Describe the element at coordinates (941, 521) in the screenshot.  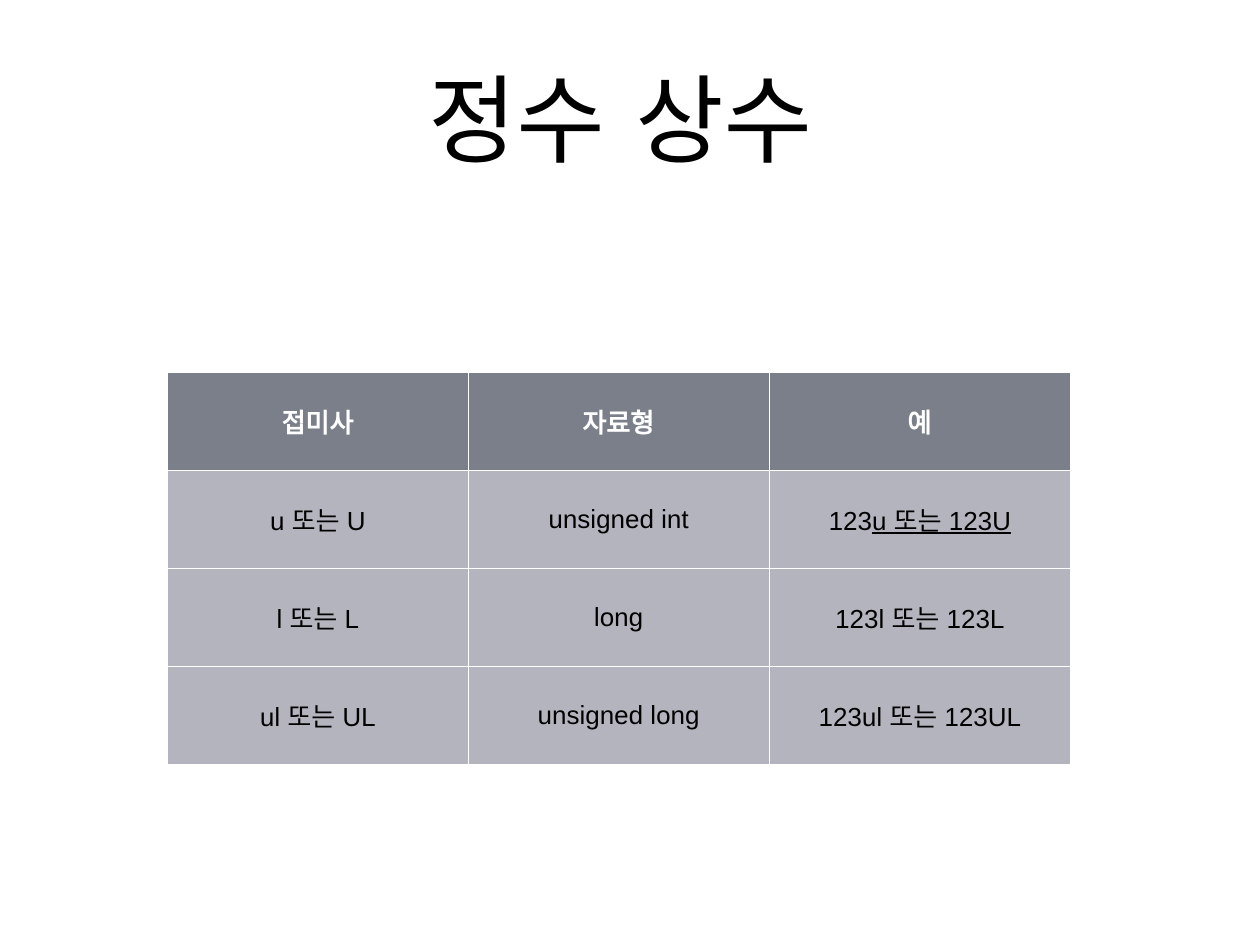
I see `example-underlined-text: u 또는 123U` at that location.